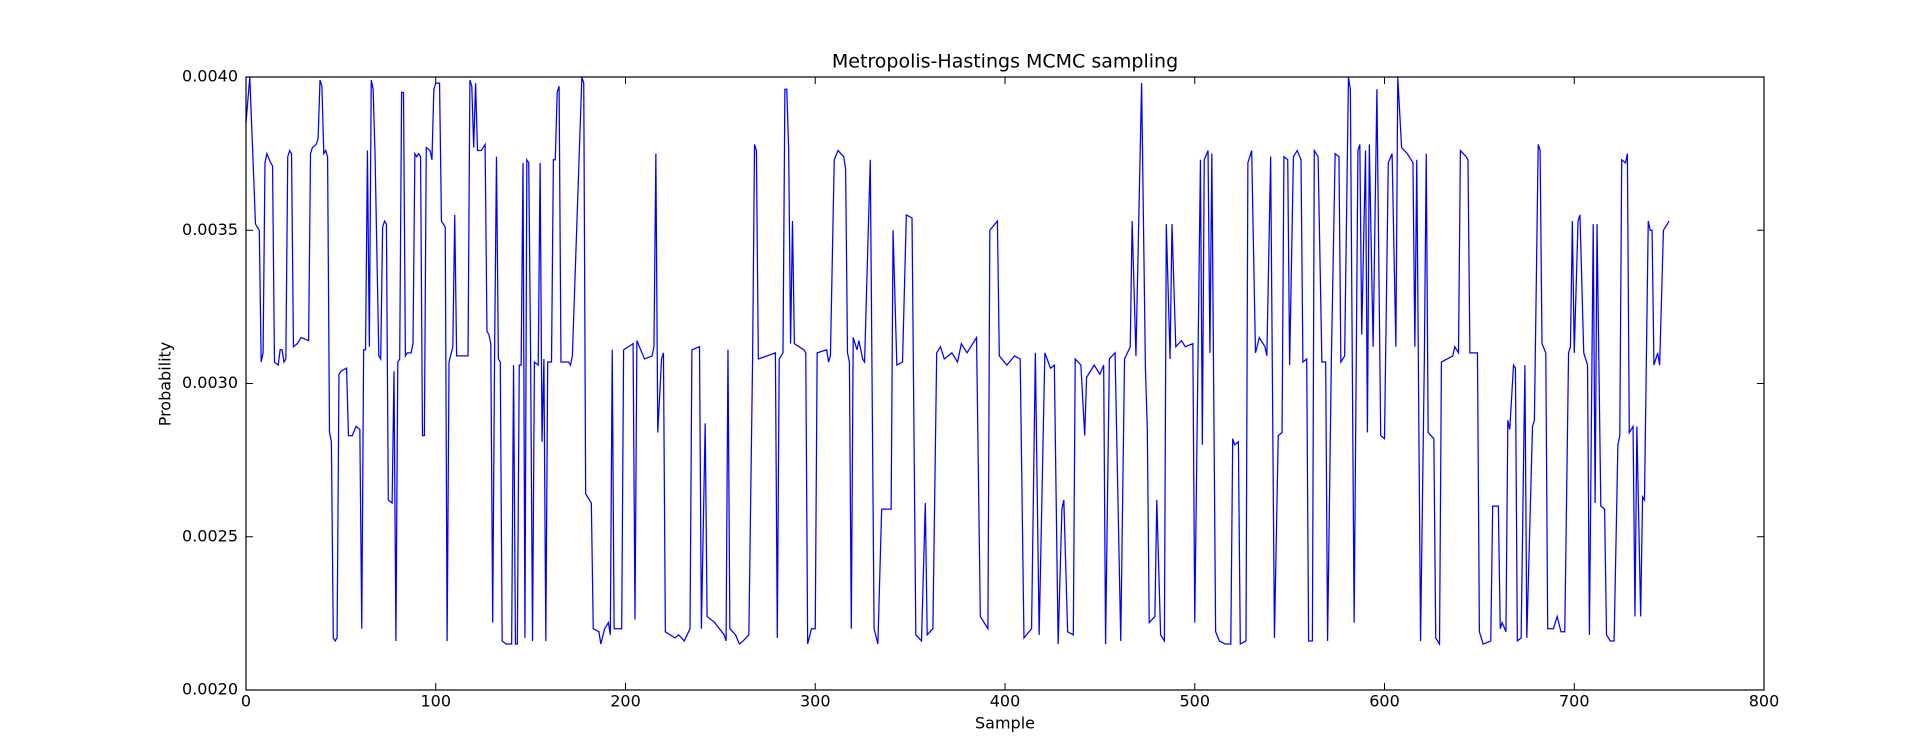 This screenshot has height=755, width=1932. Describe the element at coordinates (210, 76) in the screenshot. I see `y-tick-label: 0.0040` at that location.